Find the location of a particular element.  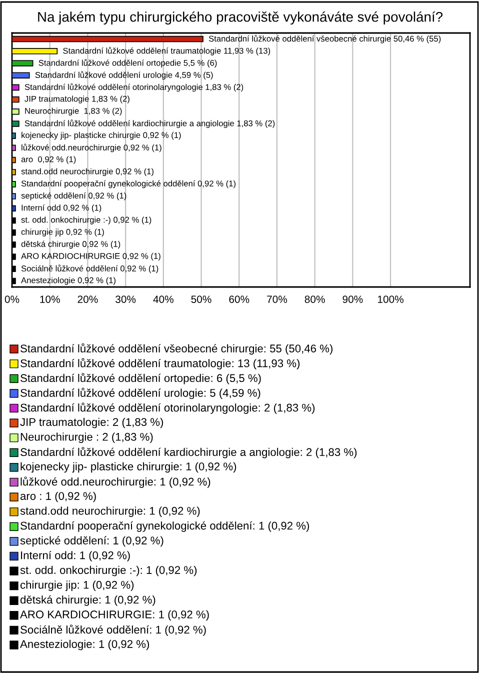

data-label: Standardní pooperační gynekologické oddělení 0,92 % (1) is located at coordinates (128, 184).